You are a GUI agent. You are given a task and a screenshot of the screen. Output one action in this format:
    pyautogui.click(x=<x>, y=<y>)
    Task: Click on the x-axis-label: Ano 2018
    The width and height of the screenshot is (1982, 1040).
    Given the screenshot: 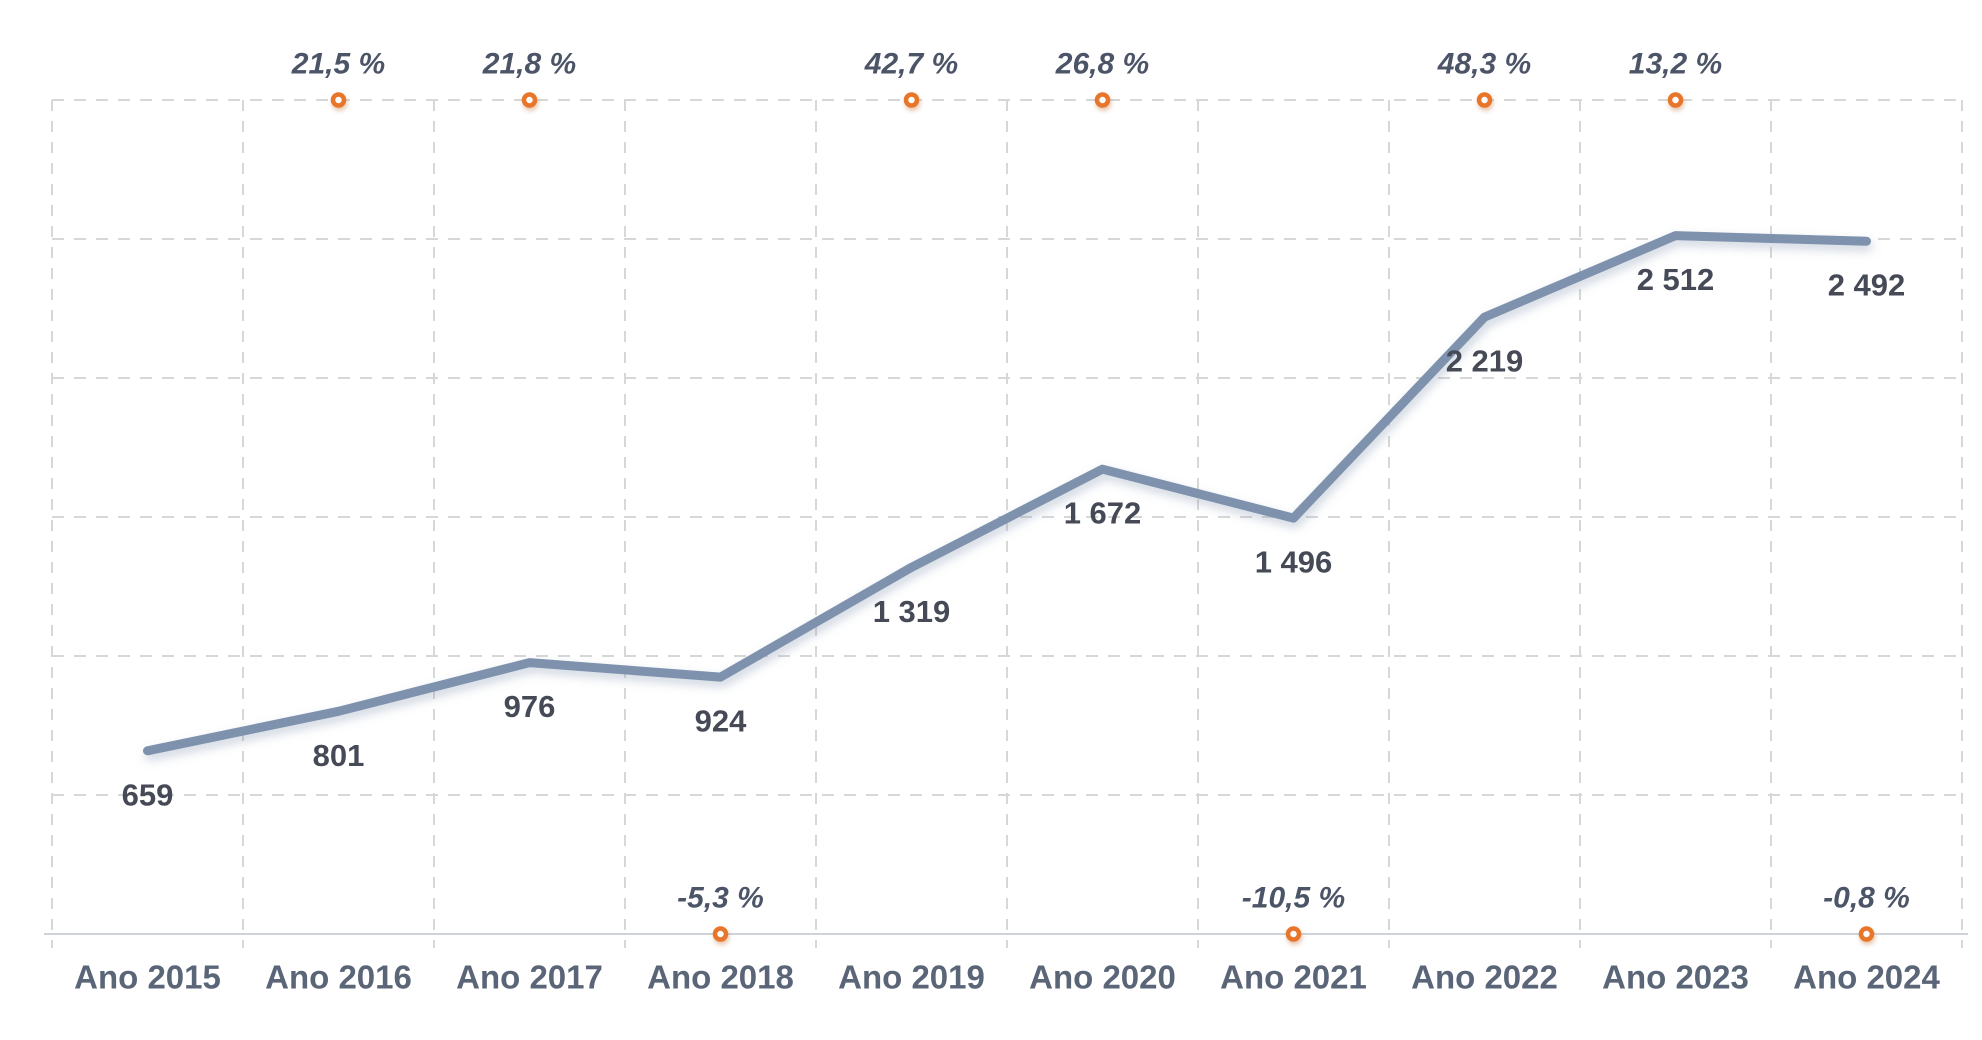 What is the action you would take?
    pyautogui.click(x=720, y=977)
    